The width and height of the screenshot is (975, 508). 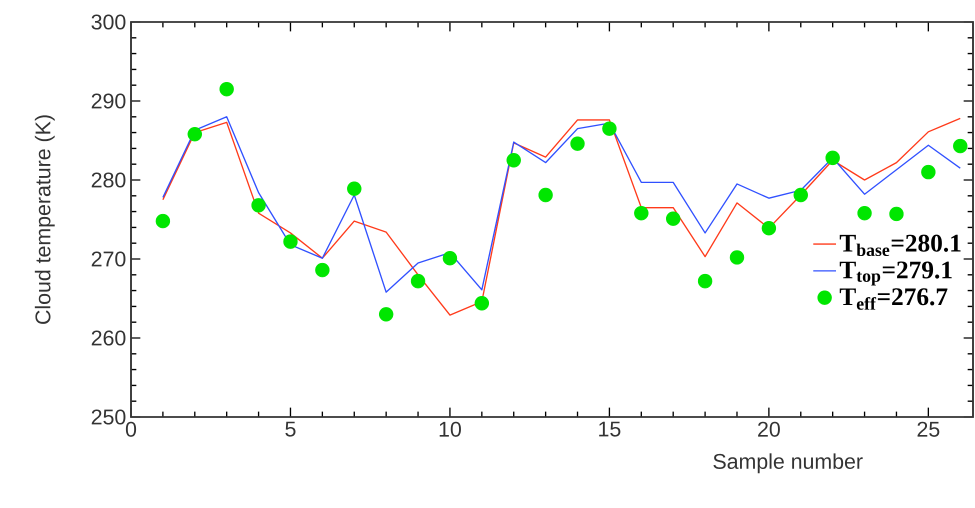 What do you see at coordinates (769, 429) in the screenshot?
I see `x-tick-label: 20` at bounding box center [769, 429].